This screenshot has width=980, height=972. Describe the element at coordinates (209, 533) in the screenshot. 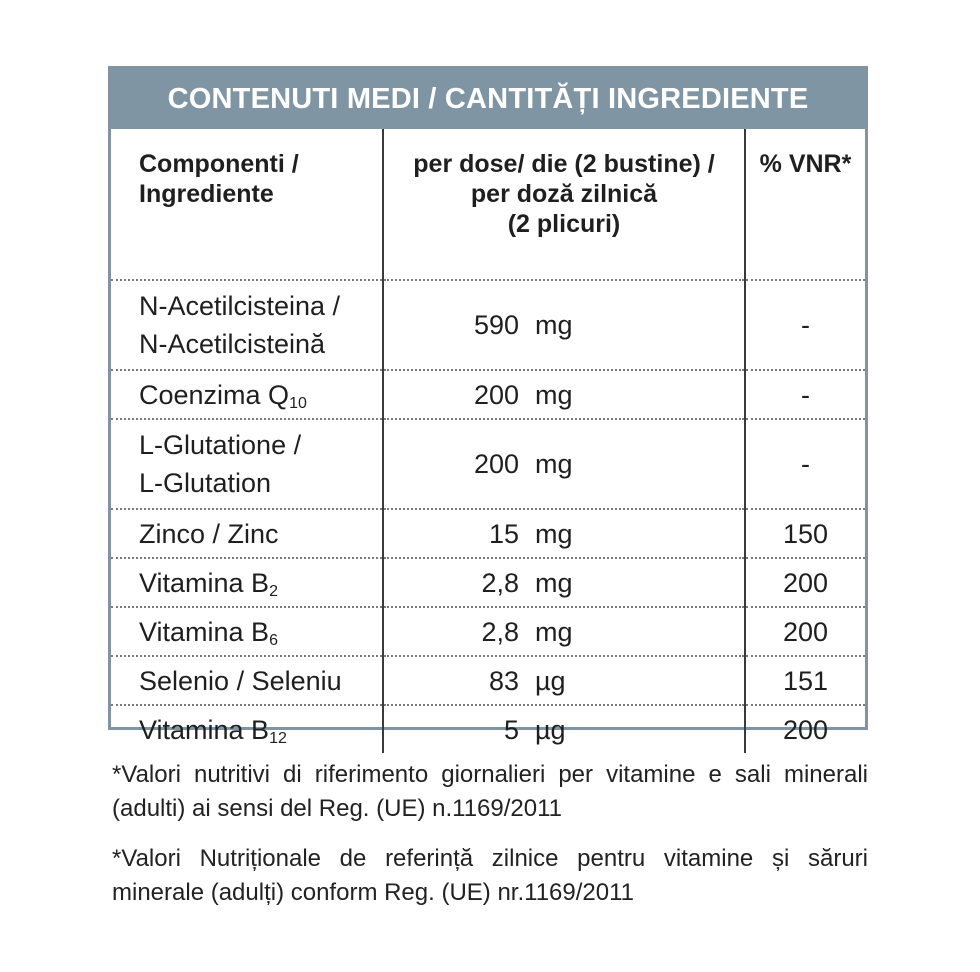

I see `row-name-text: Zinco / Zinc` at that location.